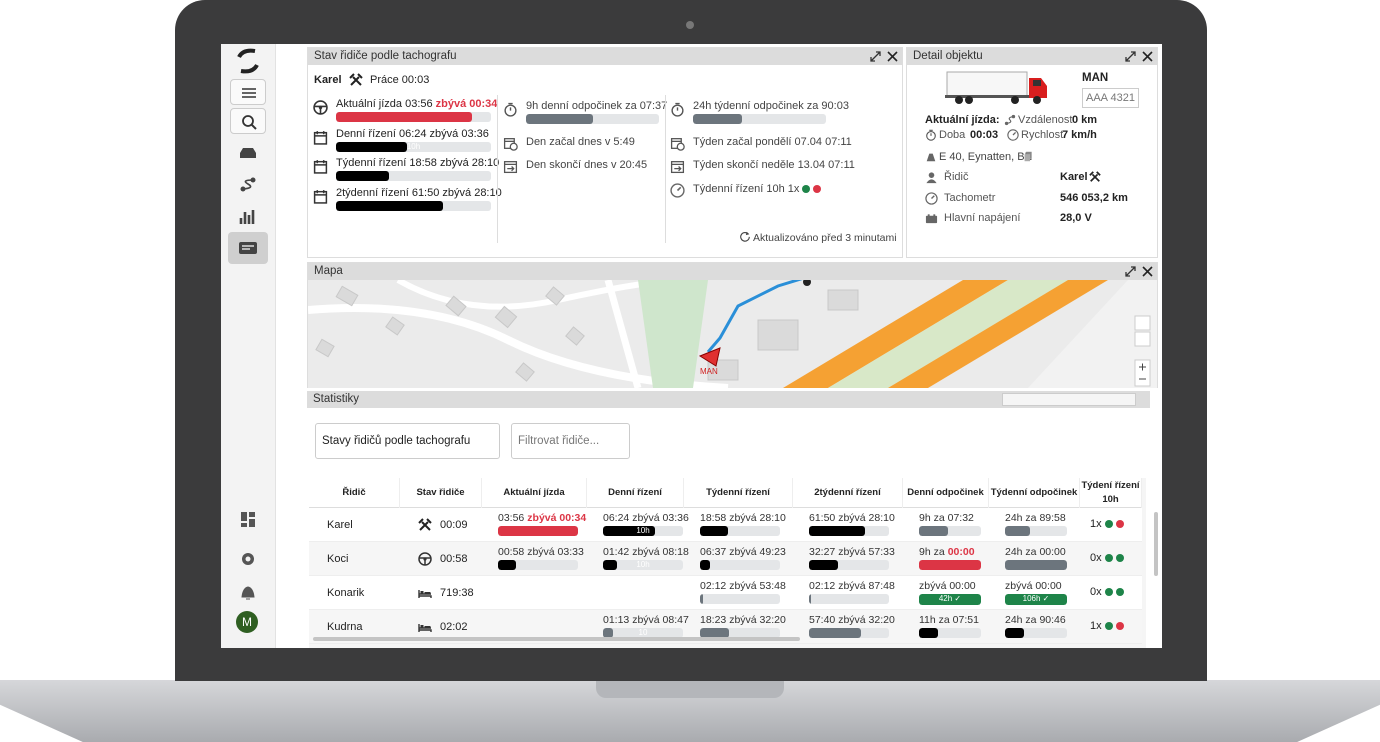  What do you see at coordinates (1079, 135) in the screenshot?
I see `info-value: 7 km/h` at bounding box center [1079, 135].